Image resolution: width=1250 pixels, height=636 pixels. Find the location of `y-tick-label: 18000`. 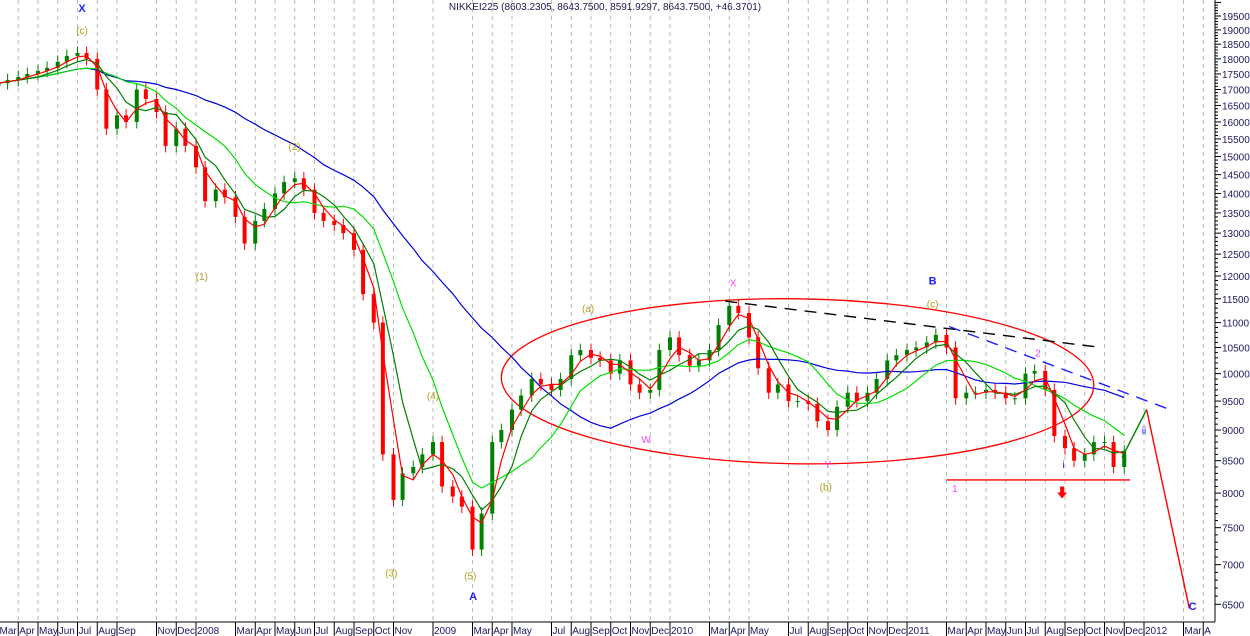

y-tick-label: 18000 is located at coordinates (1236, 60).